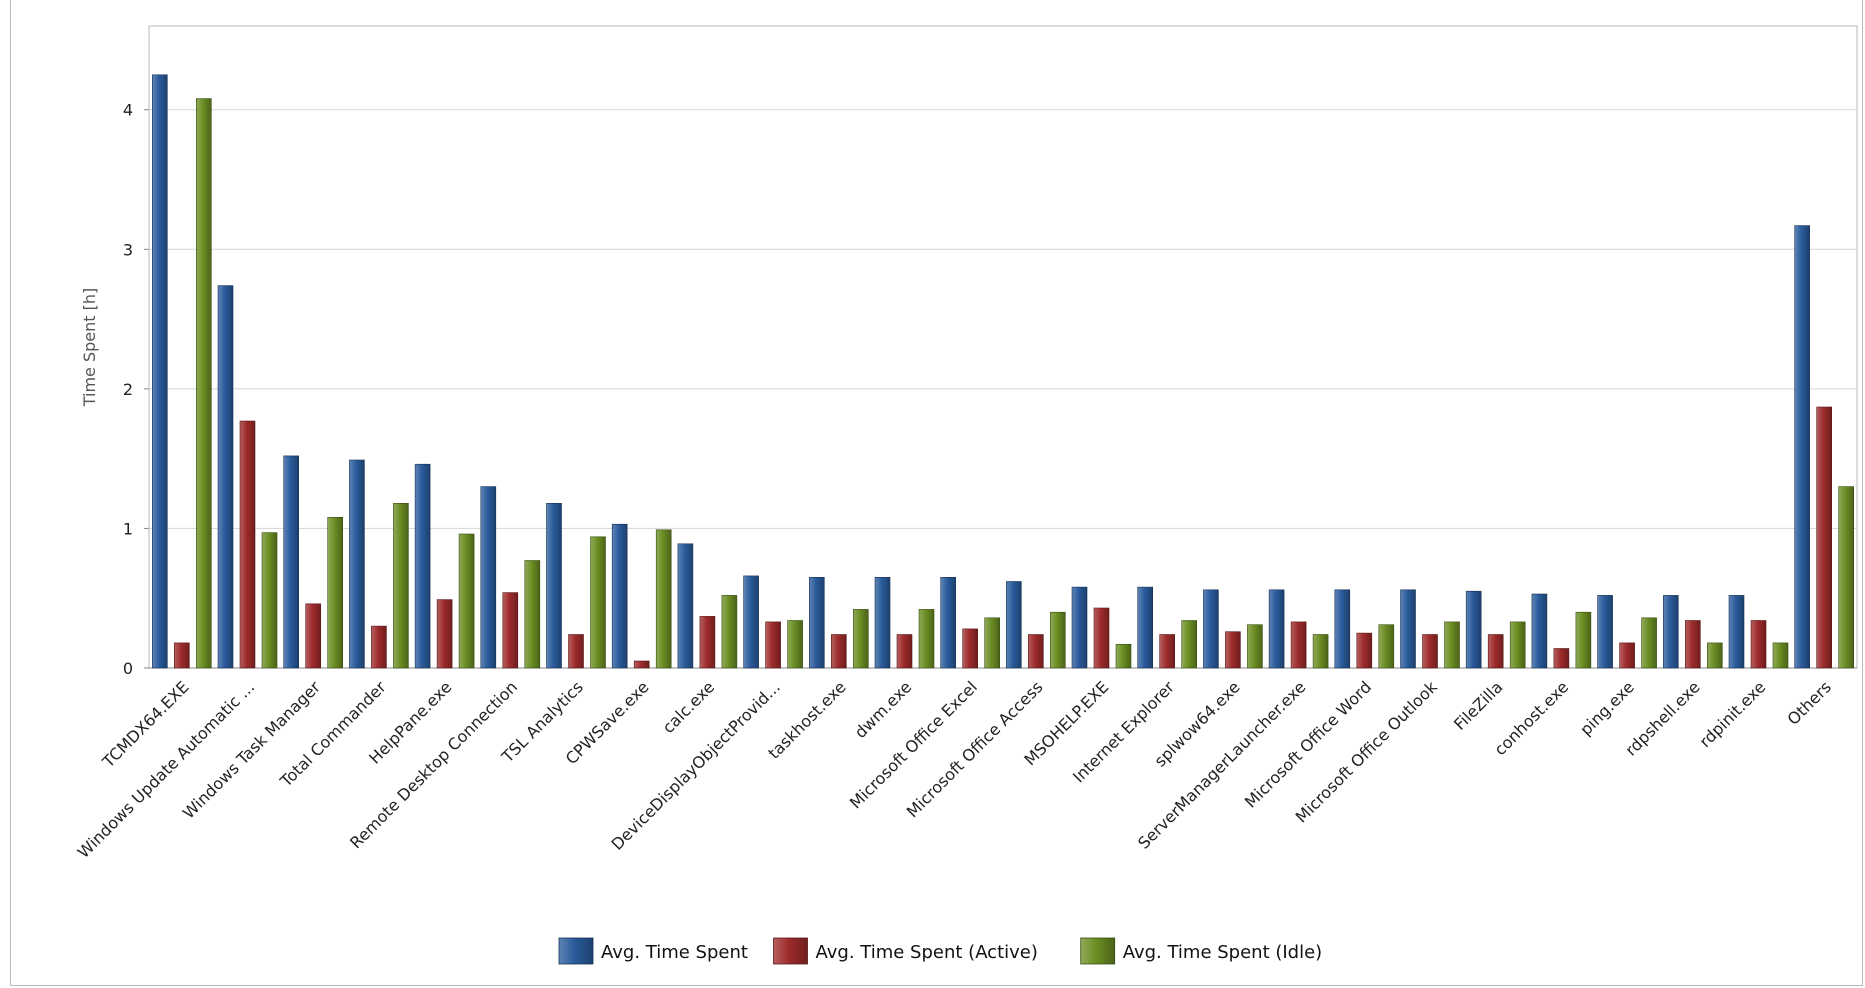 The height and width of the screenshot is (988, 1865). What do you see at coordinates (1809, 702) in the screenshot?
I see `x-category-label: Others` at bounding box center [1809, 702].